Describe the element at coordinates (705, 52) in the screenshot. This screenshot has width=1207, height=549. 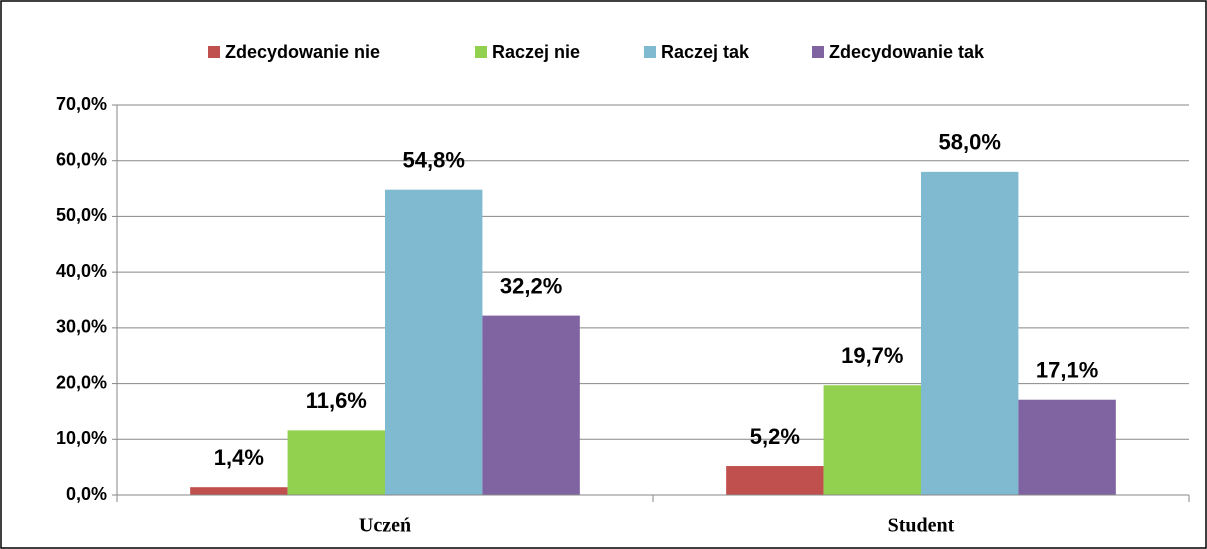
I see `legend-label: Raczej tak` at that location.